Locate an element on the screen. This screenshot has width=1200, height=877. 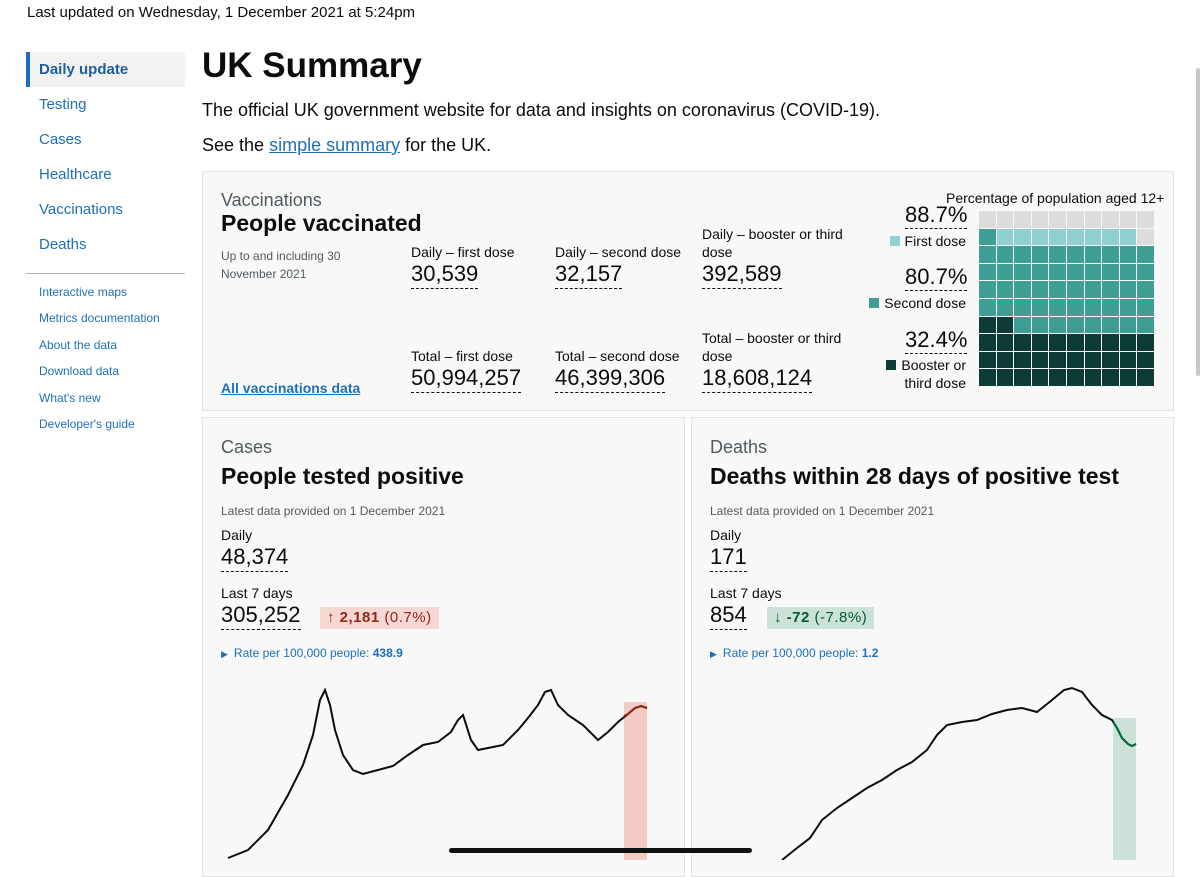
cases-rate-toggle: ▶ Rate per 100,000 people: 438.9 is located at coordinates (312, 653).